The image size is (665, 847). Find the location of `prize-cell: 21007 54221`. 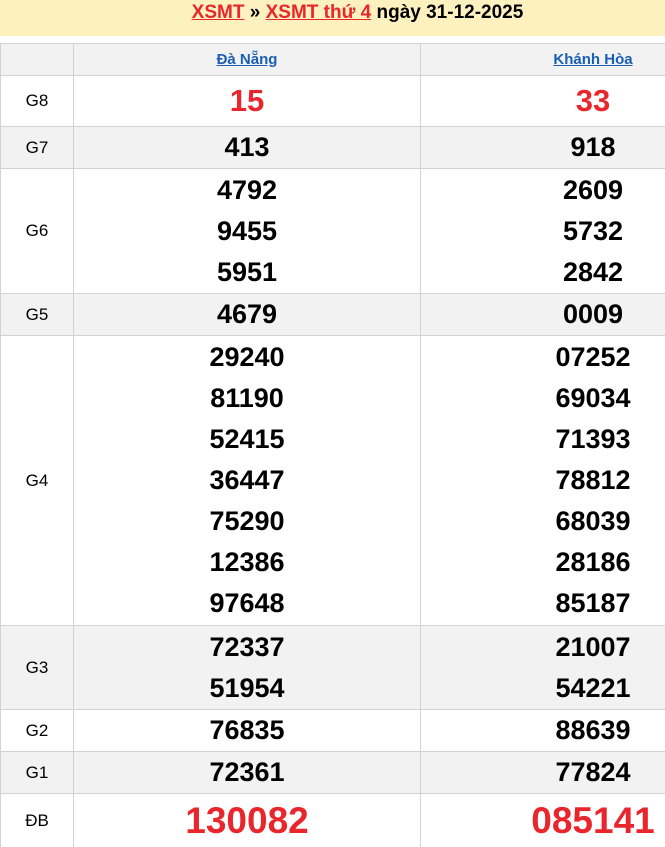

prize-cell: 21007 54221 is located at coordinates (542, 667).